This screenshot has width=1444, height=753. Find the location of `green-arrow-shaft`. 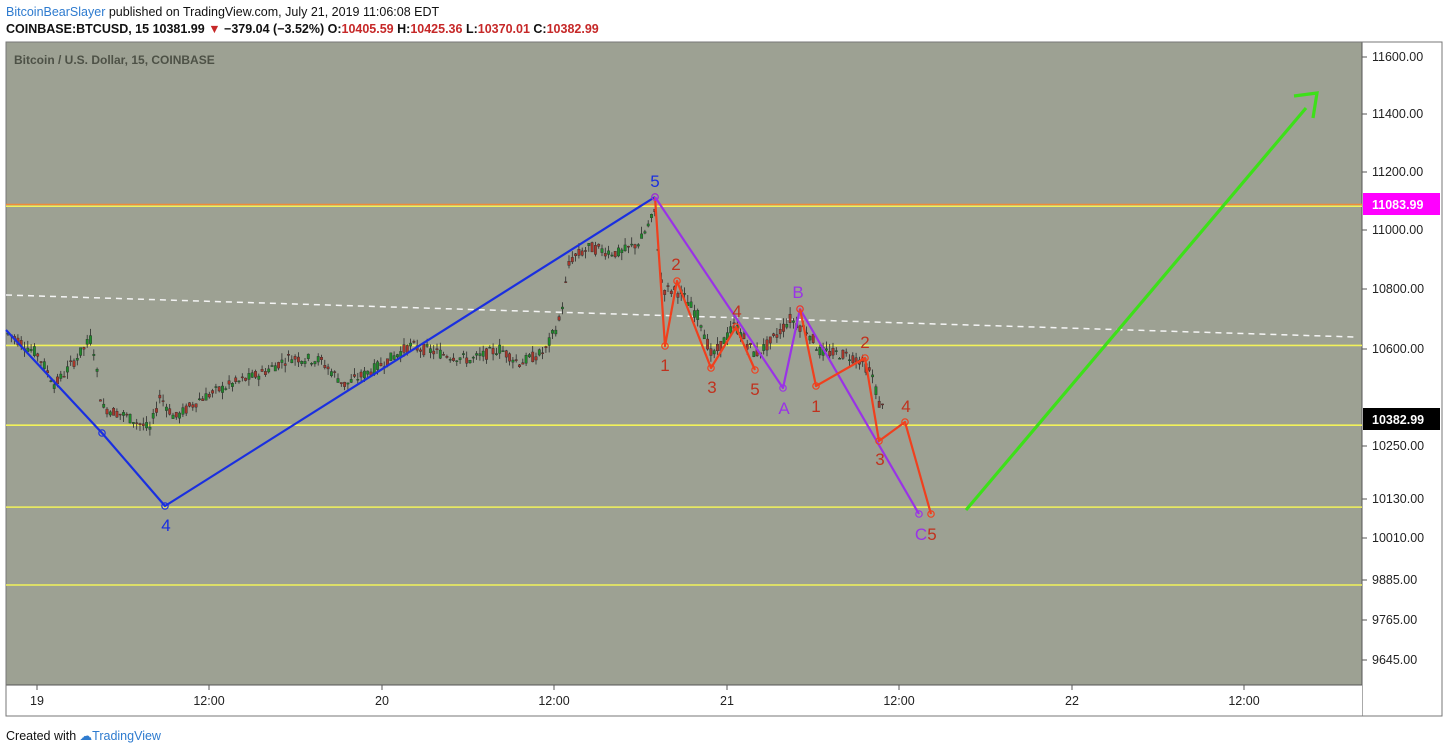

green-arrow-shaft is located at coordinates (1136, 309).